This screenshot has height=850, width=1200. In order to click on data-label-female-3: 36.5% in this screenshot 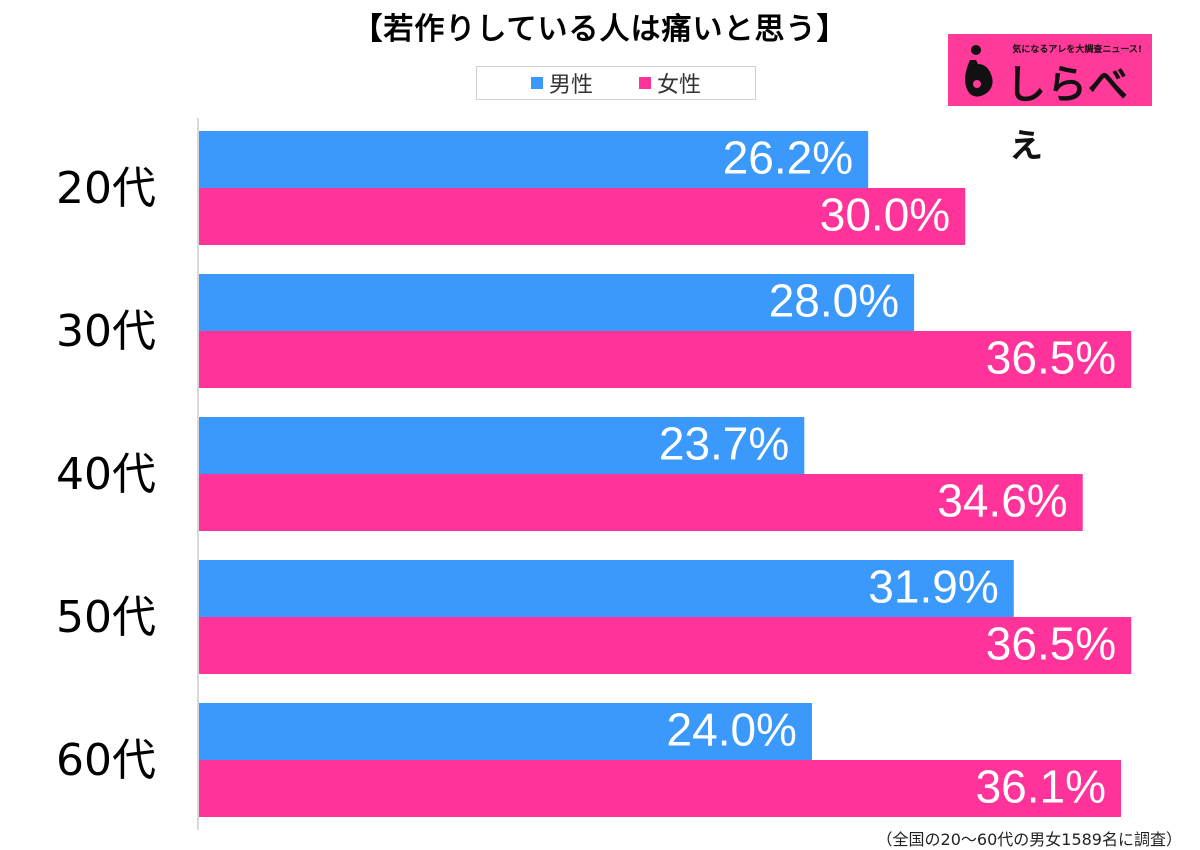, I will do `click(1051, 644)`.